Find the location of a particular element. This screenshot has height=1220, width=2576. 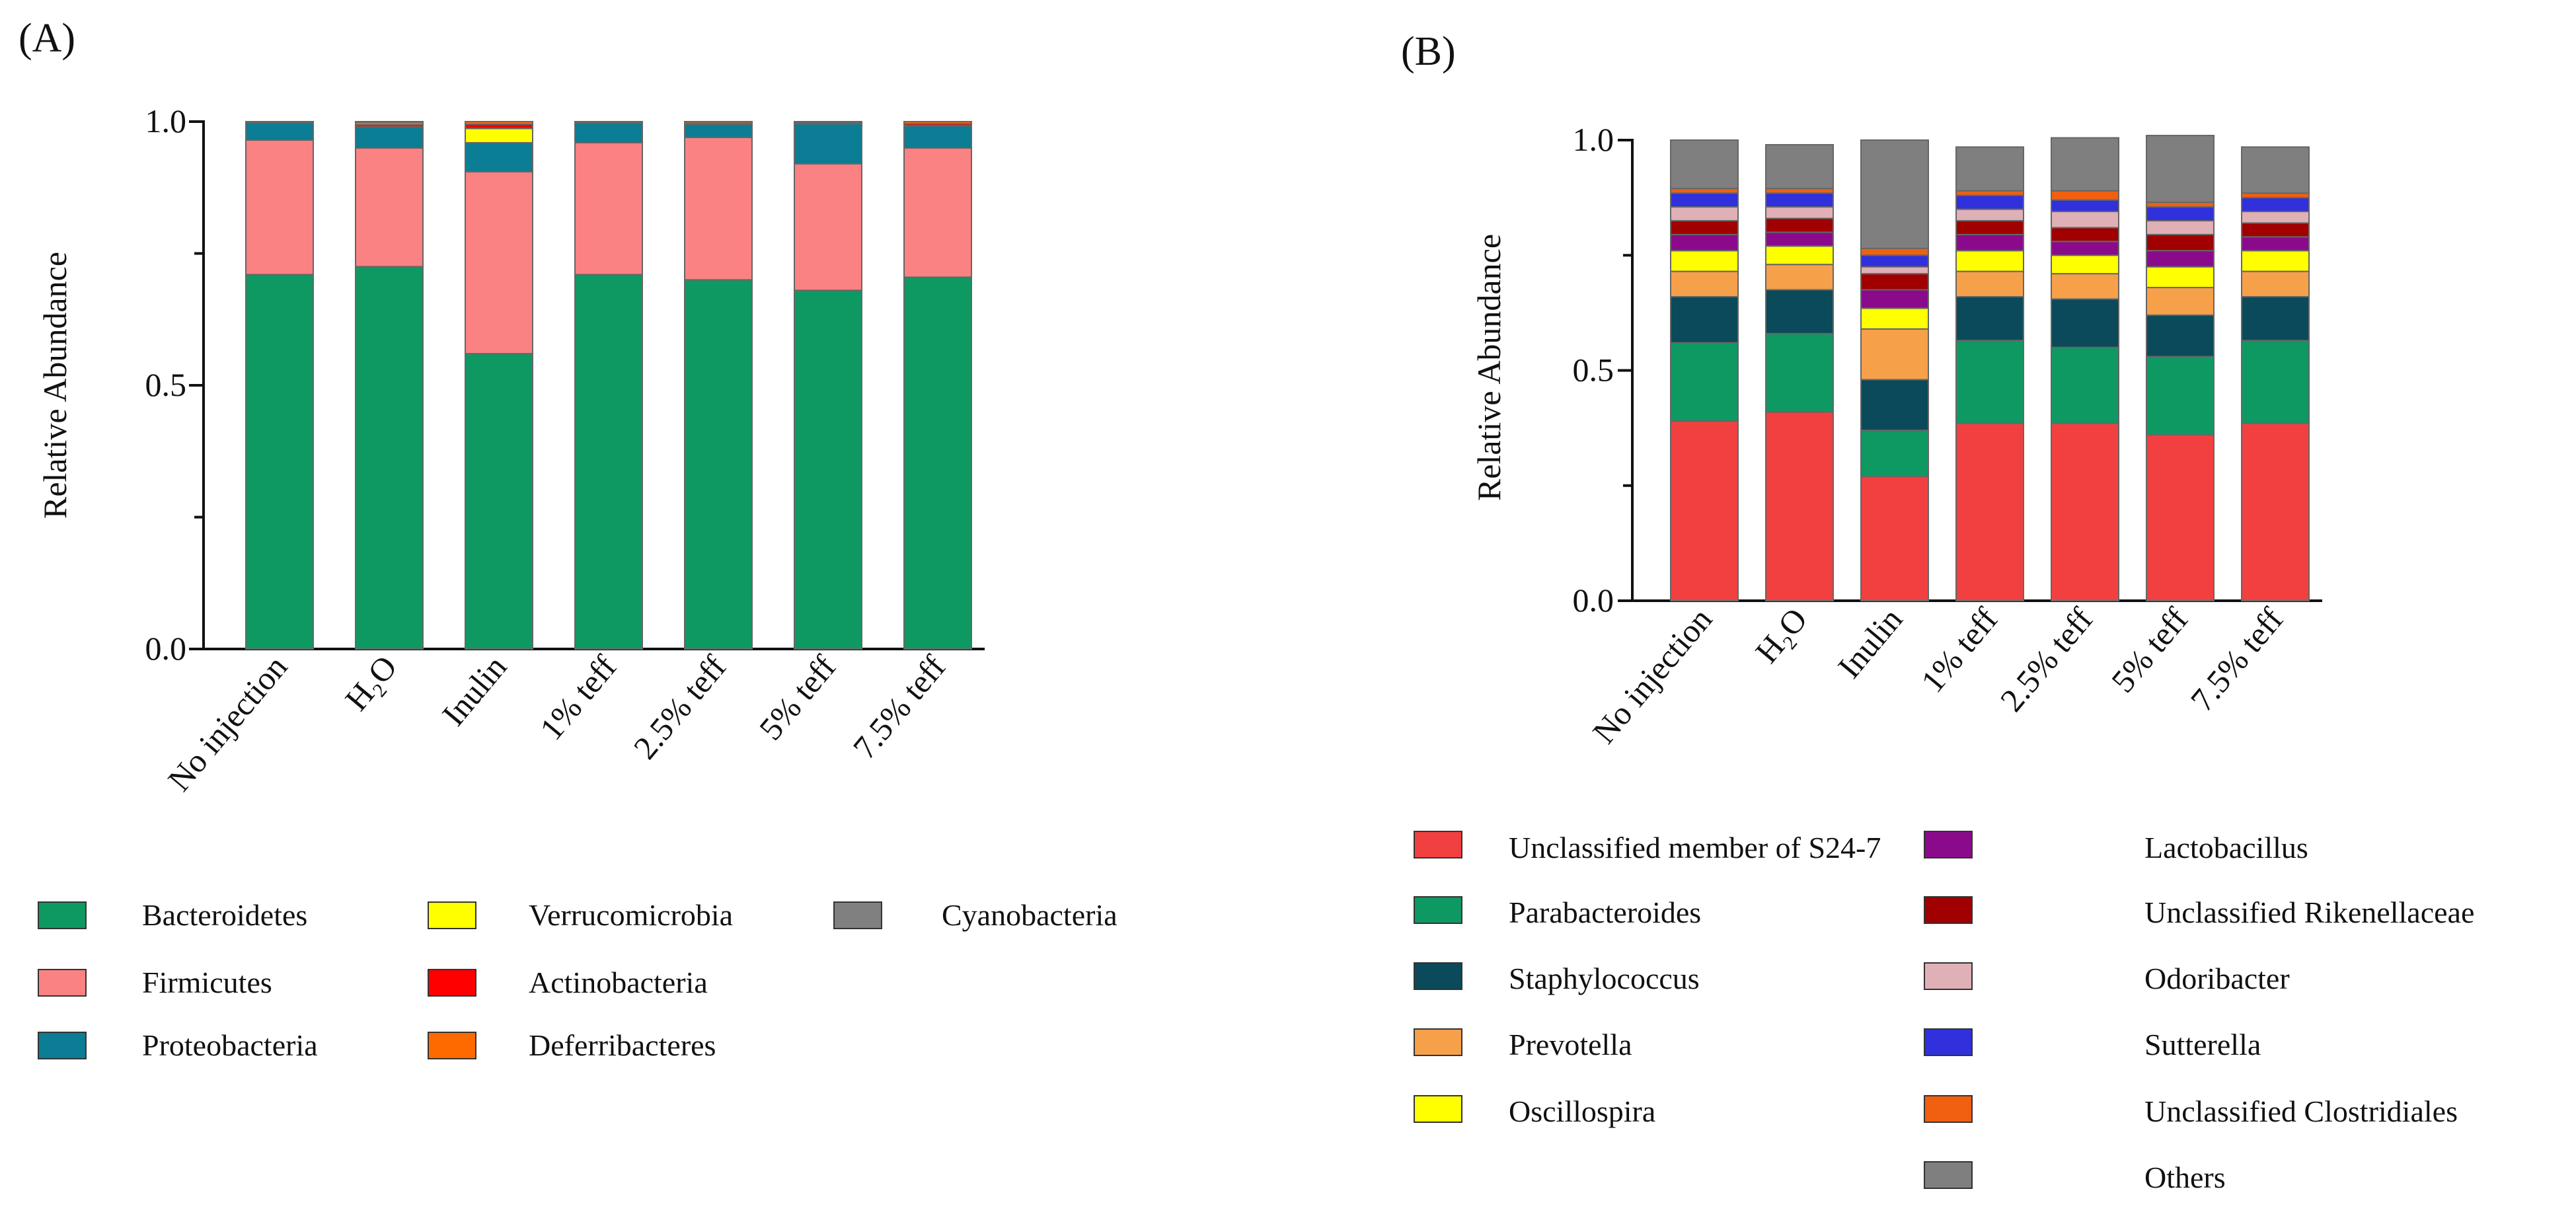

legend-item: Prevotella is located at coordinates (1523, 1044).